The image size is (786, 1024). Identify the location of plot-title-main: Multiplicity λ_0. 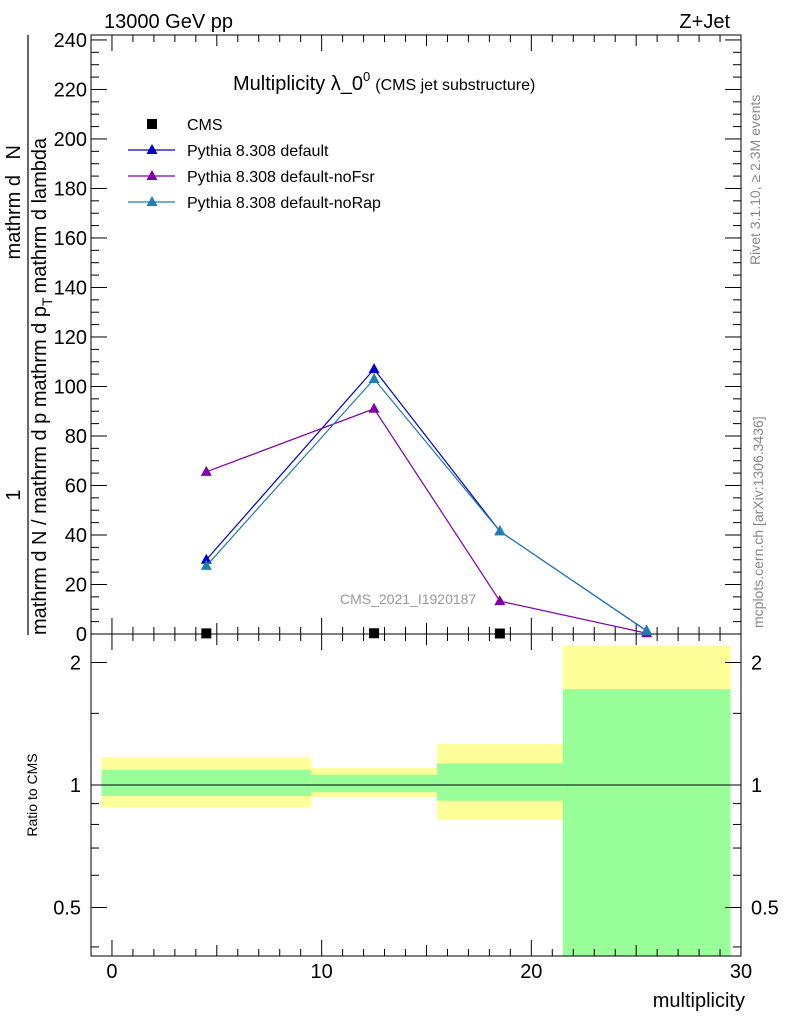
(298, 84).